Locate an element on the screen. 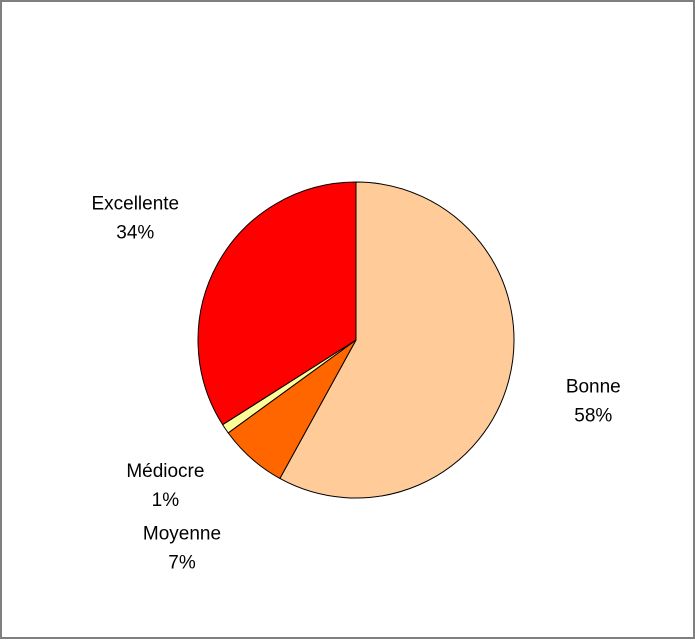  data-label-name: Moyenne is located at coordinates (182, 533).